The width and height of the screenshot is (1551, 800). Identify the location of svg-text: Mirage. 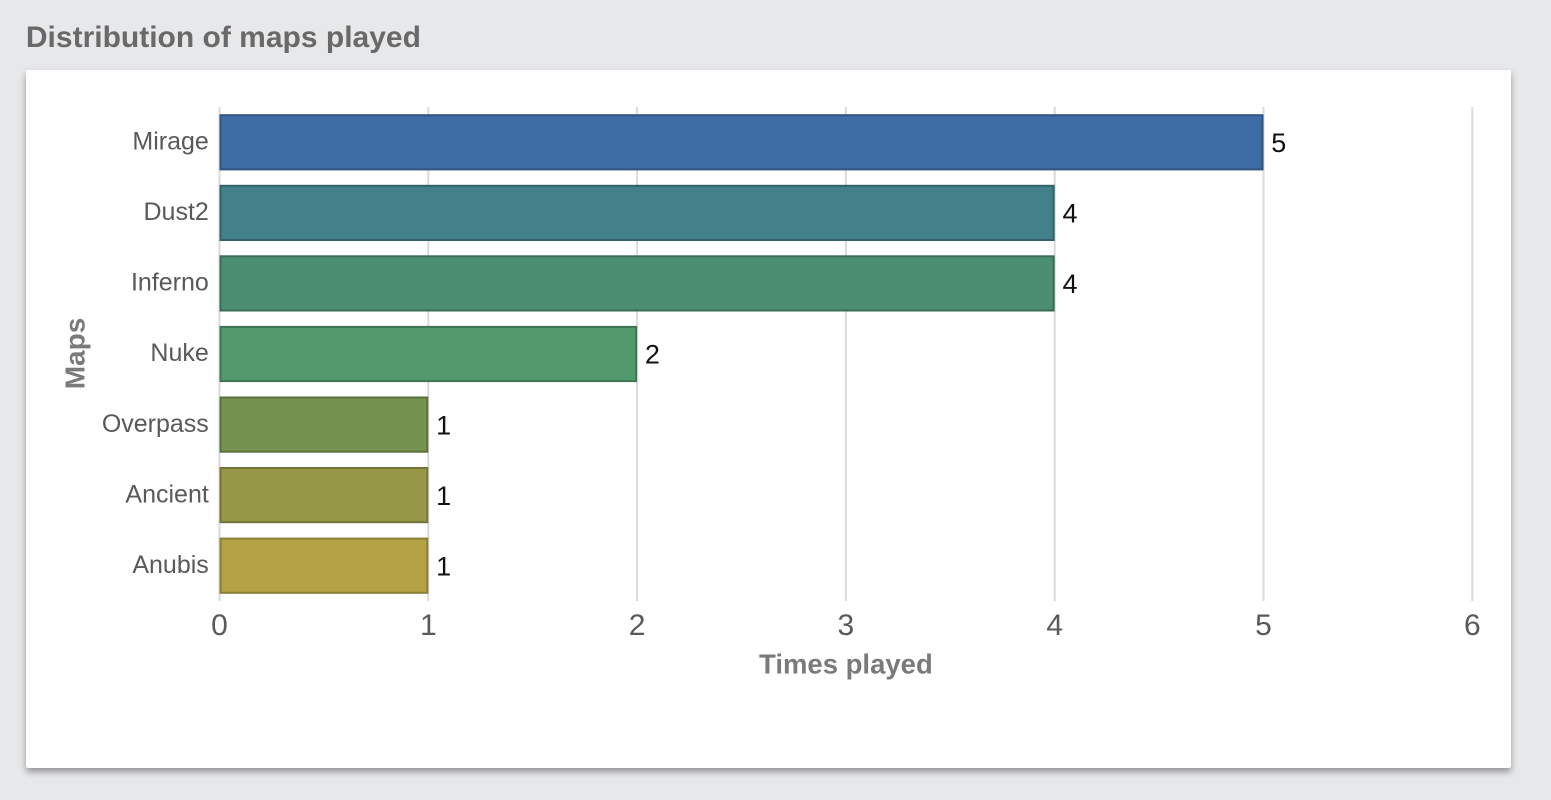
(170, 142).